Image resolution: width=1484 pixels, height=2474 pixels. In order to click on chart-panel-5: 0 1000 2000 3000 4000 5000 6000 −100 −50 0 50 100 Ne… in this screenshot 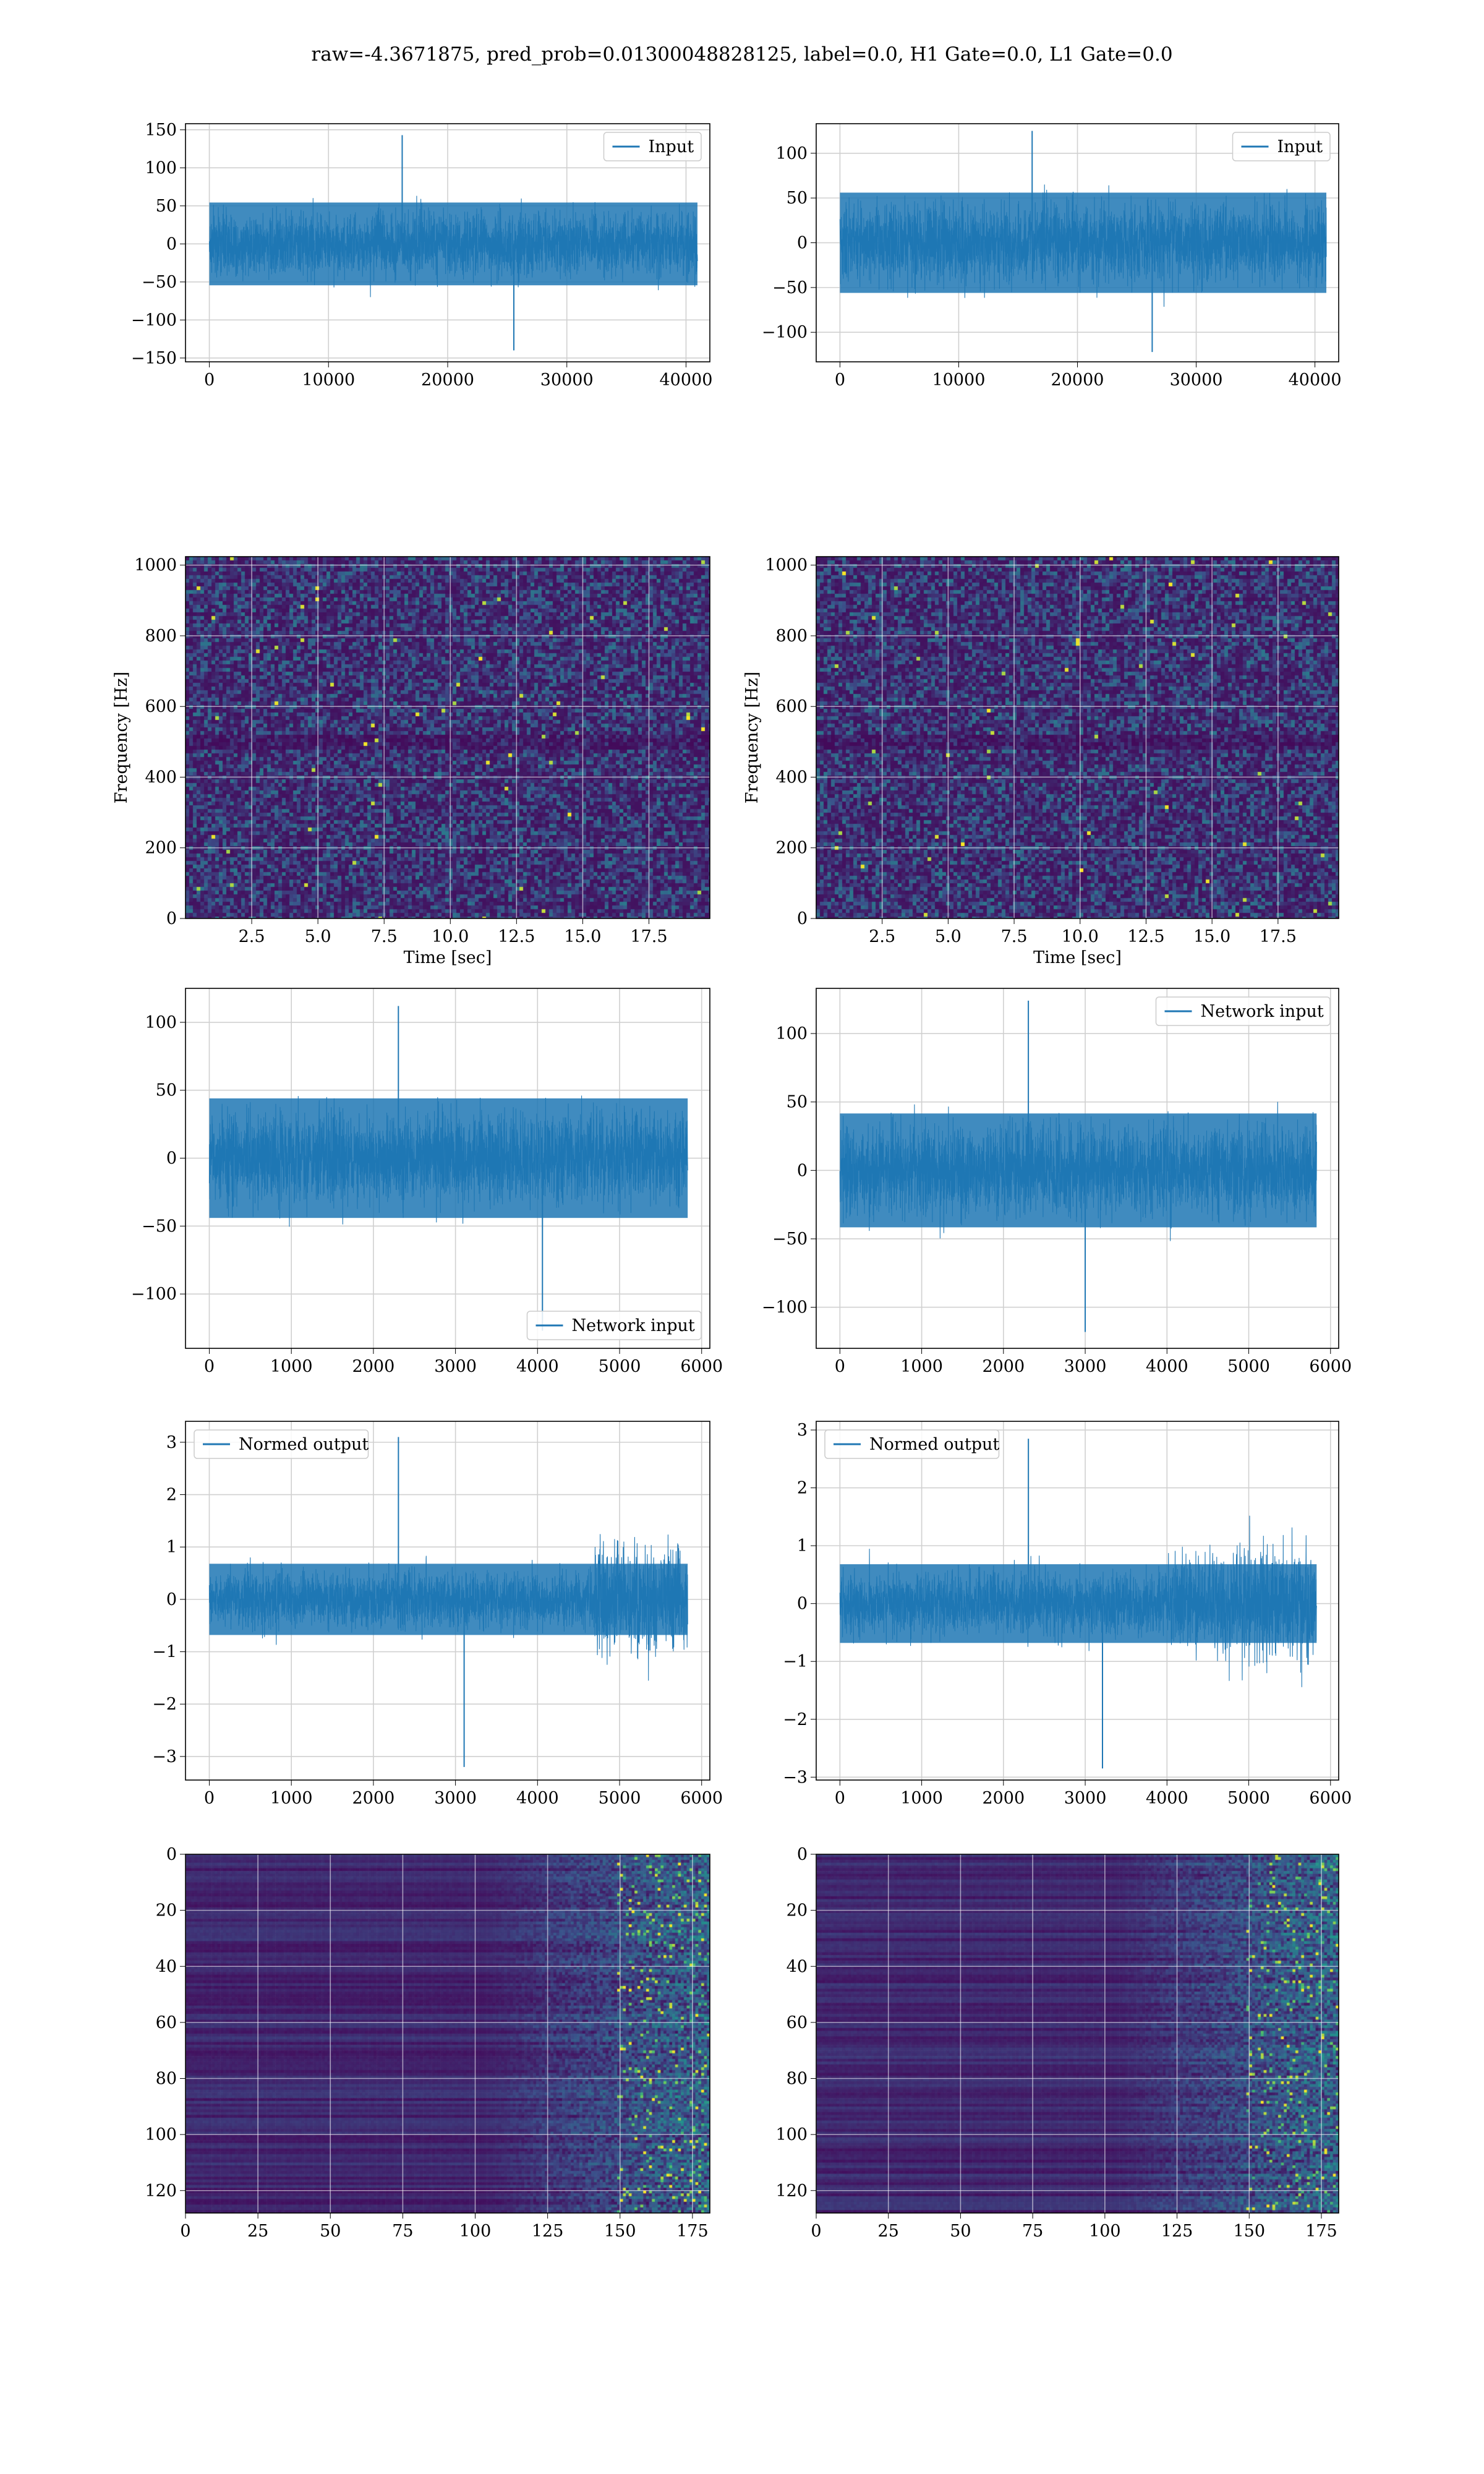, I will do `click(427, 1182)`.